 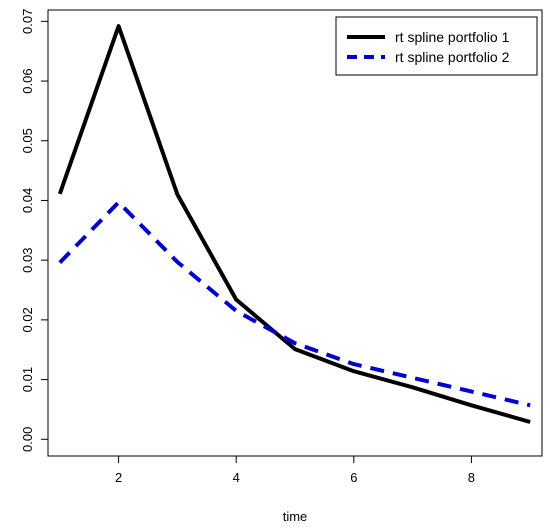 I want to click on y-tick-label: 0.02, so click(x=27, y=319).